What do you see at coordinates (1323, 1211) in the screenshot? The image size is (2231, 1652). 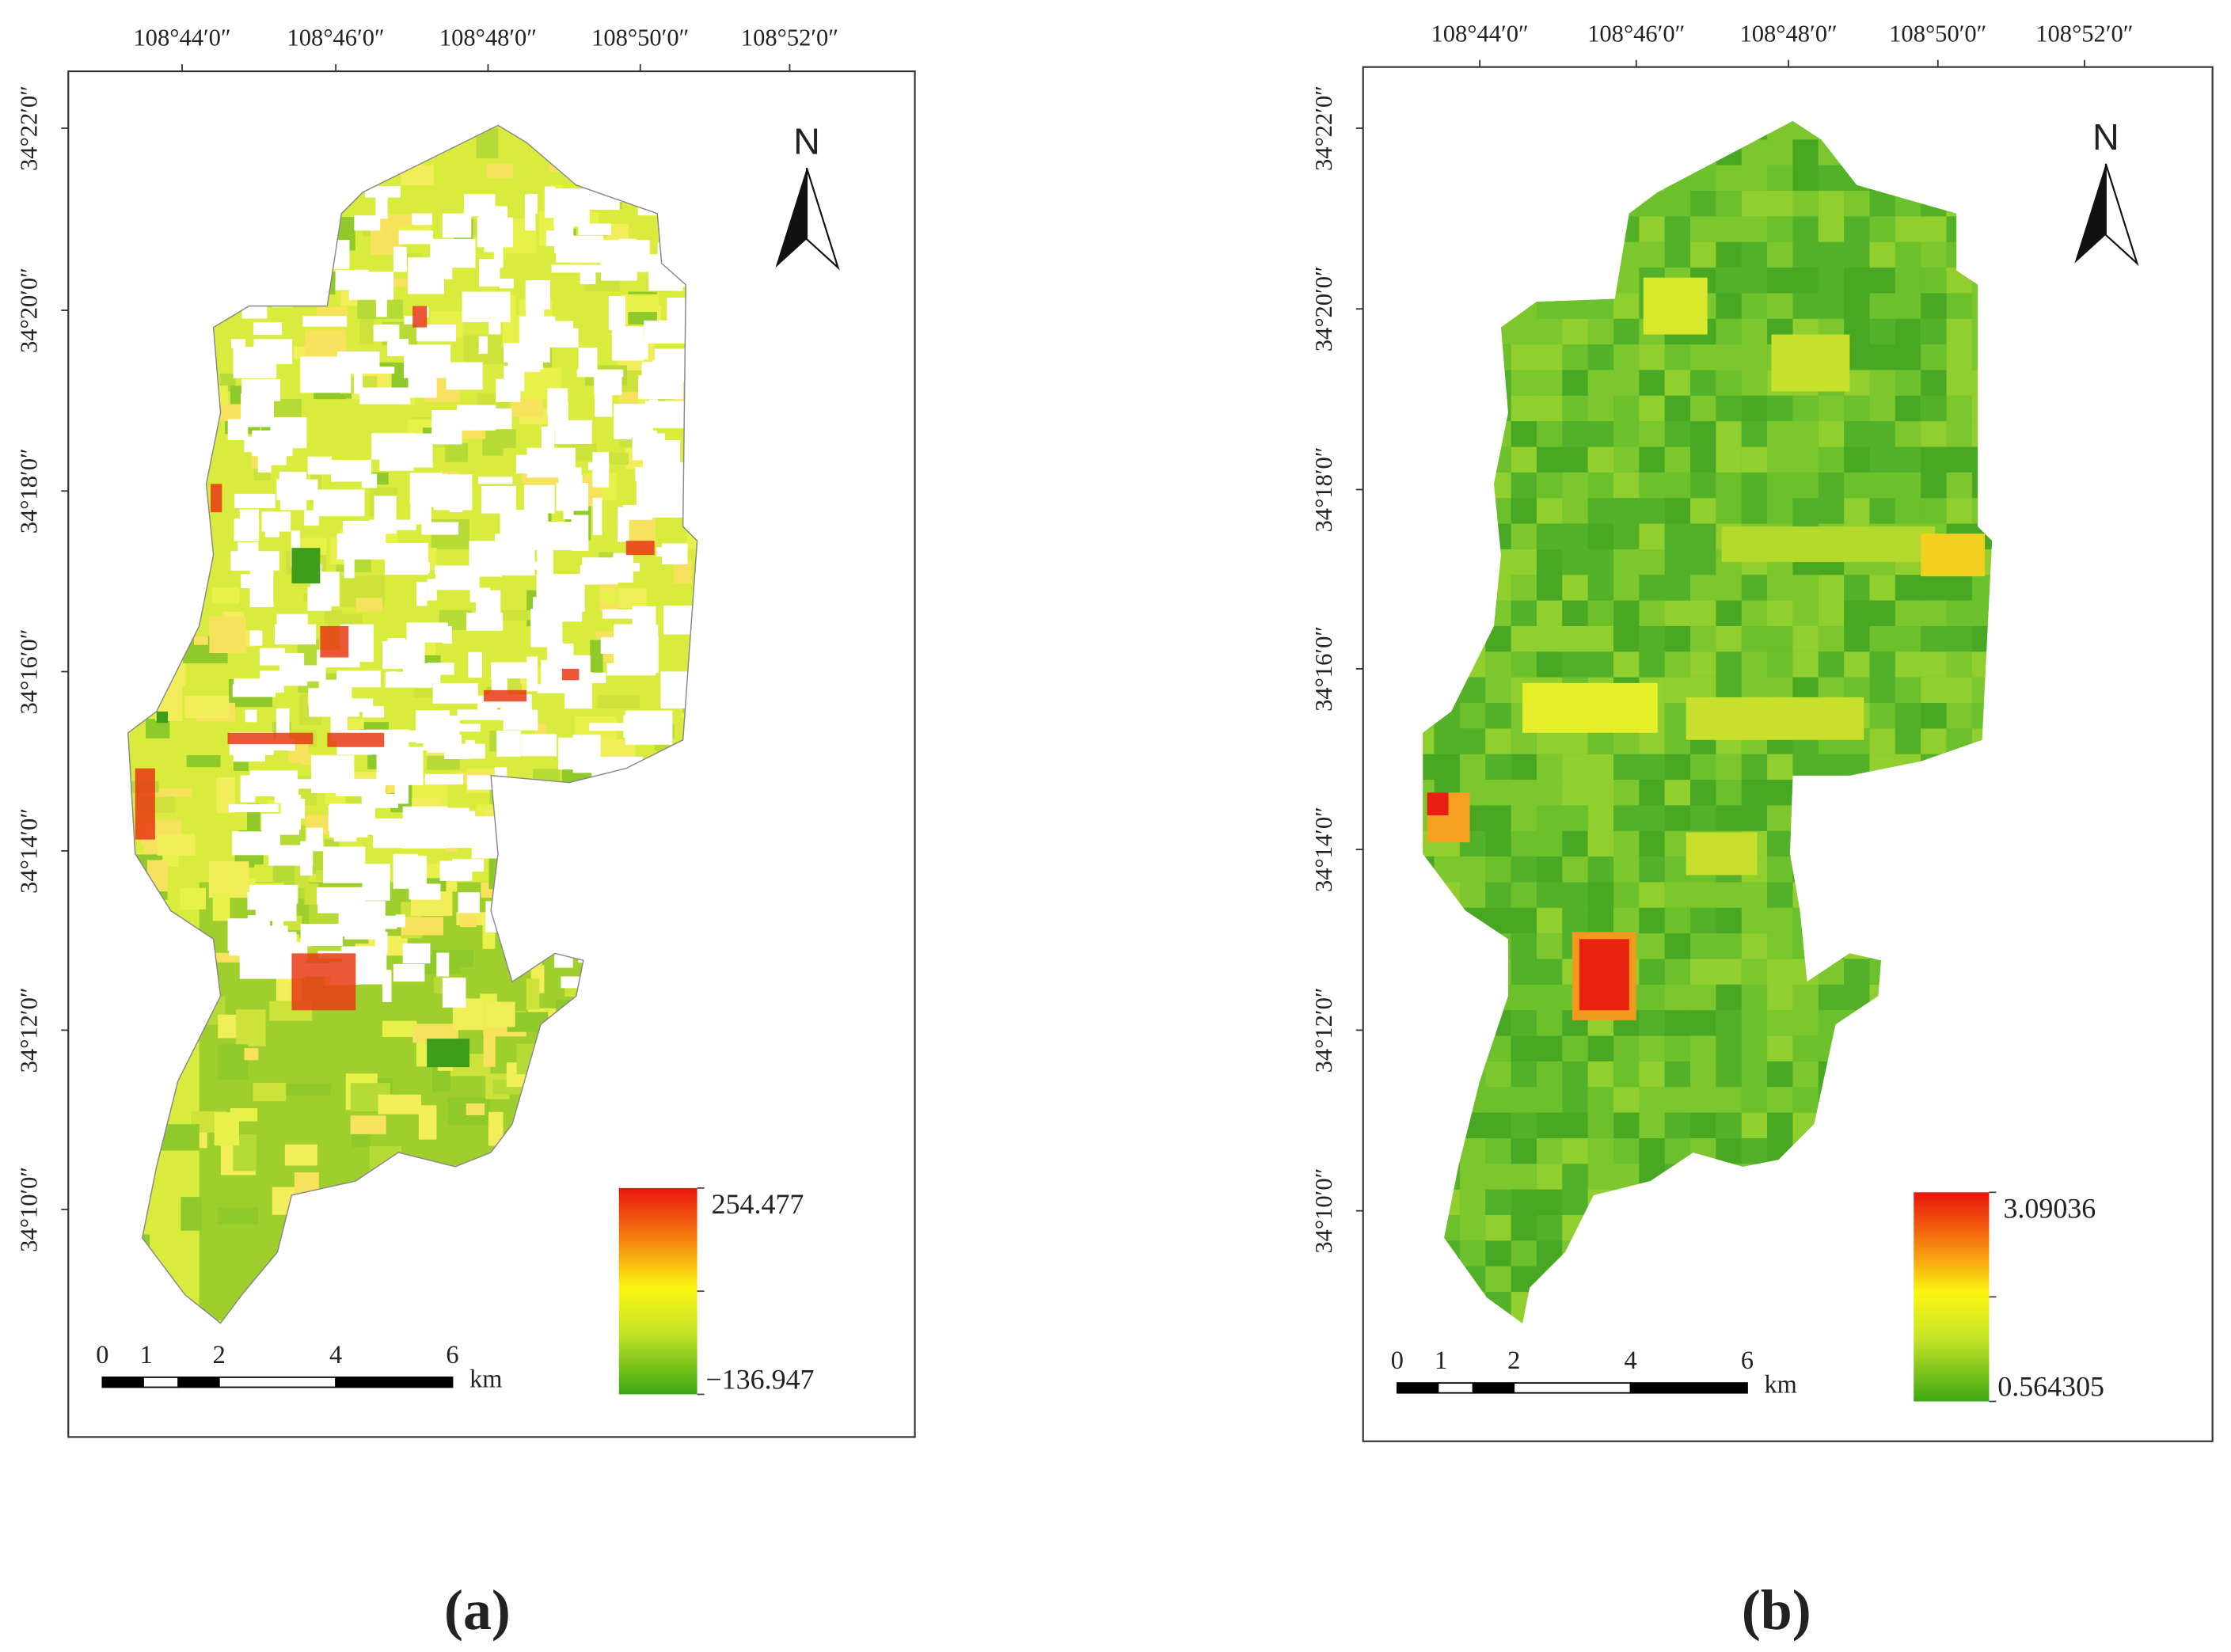 I see `latitude-label: 34°10′0″` at bounding box center [1323, 1211].